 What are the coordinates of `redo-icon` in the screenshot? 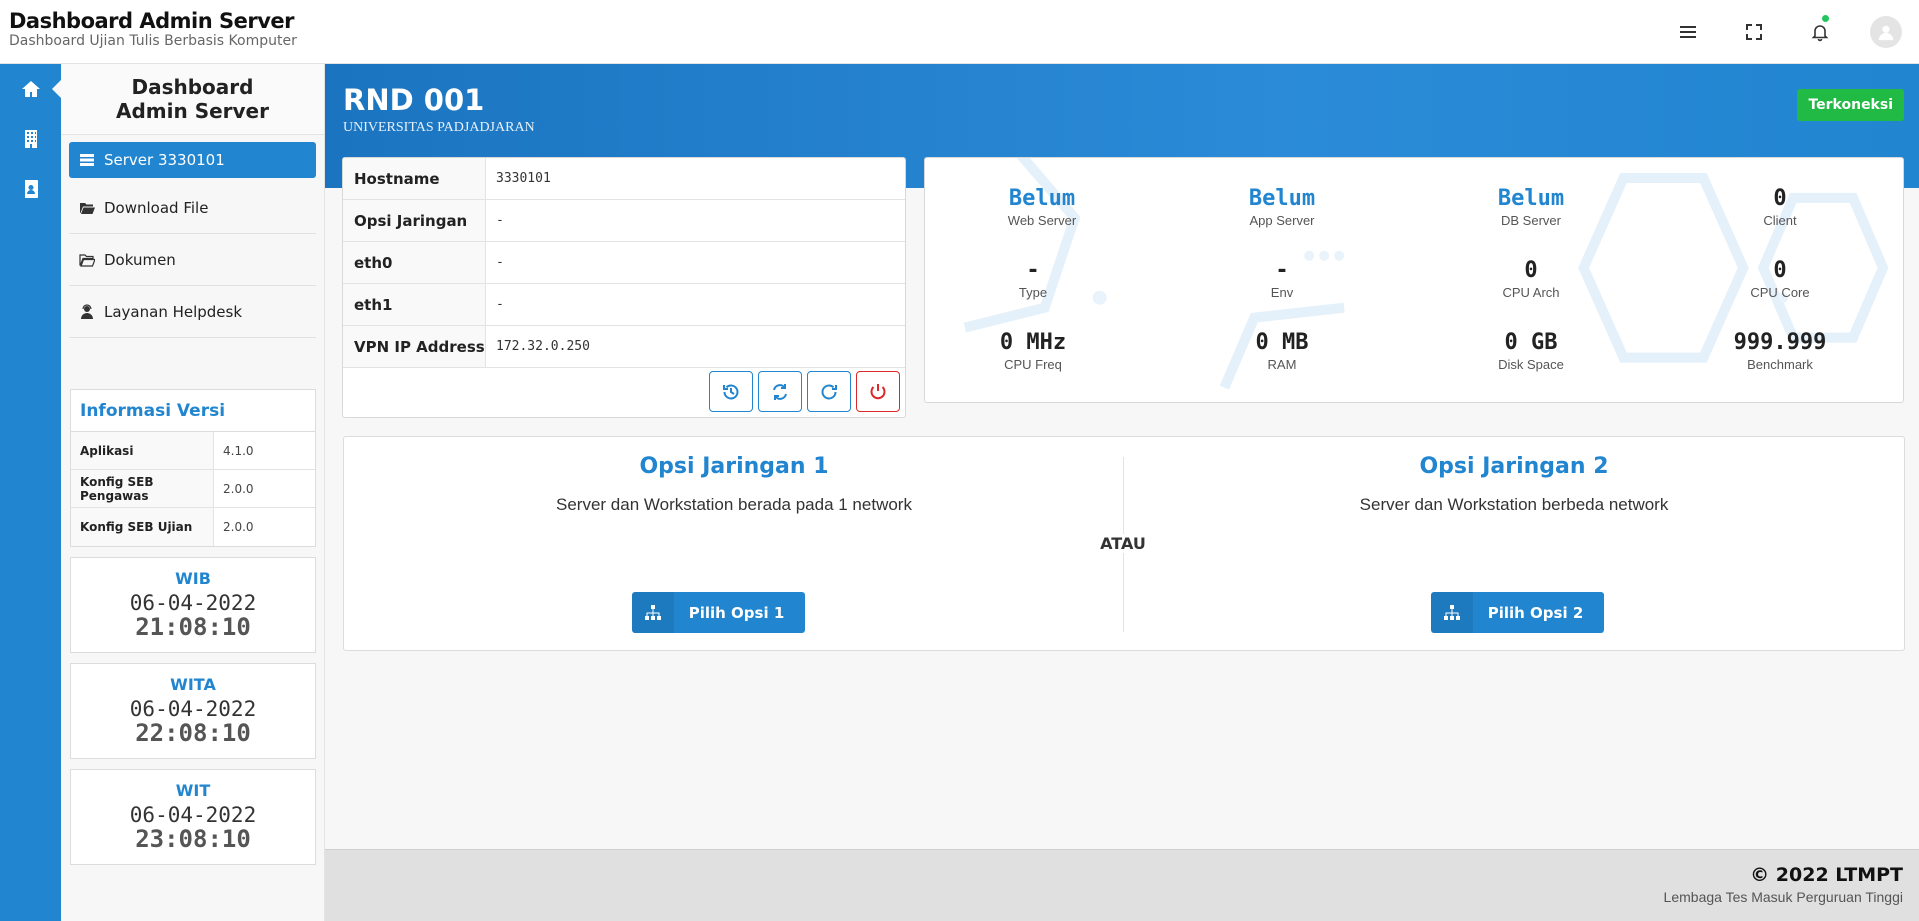 It's located at (829, 391).